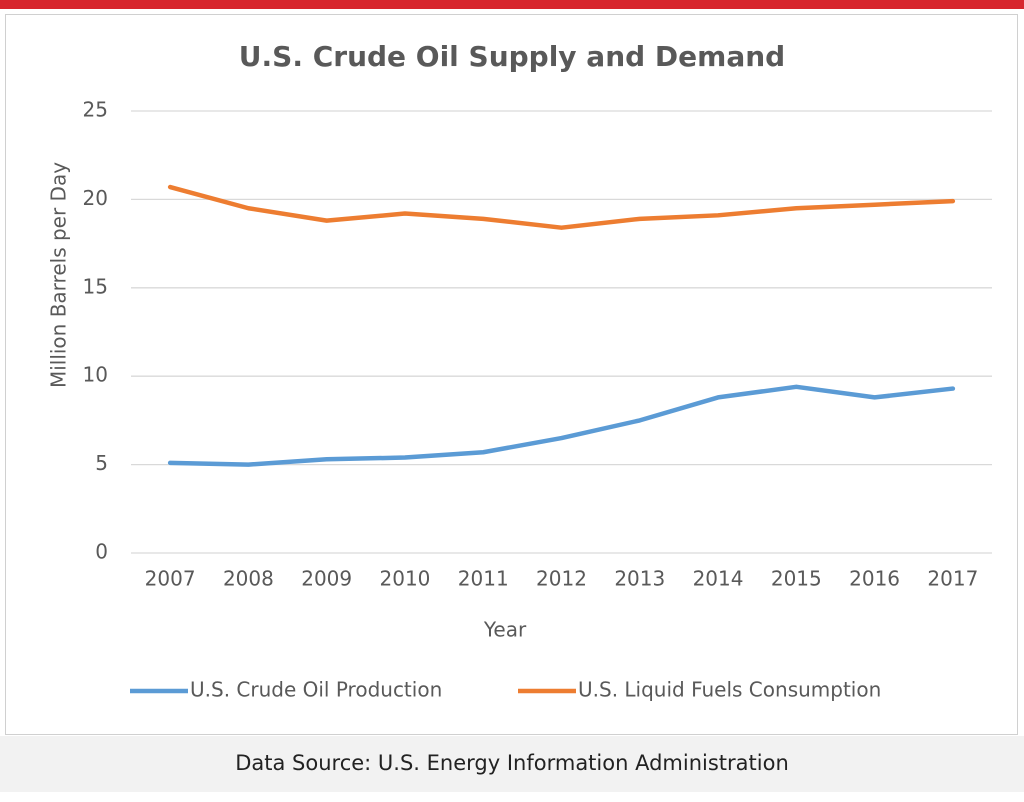 The width and height of the screenshot is (1024, 802). Describe the element at coordinates (59, 275) in the screenshot. I see `y-axis-label: Million Barrels per Day` at that location.